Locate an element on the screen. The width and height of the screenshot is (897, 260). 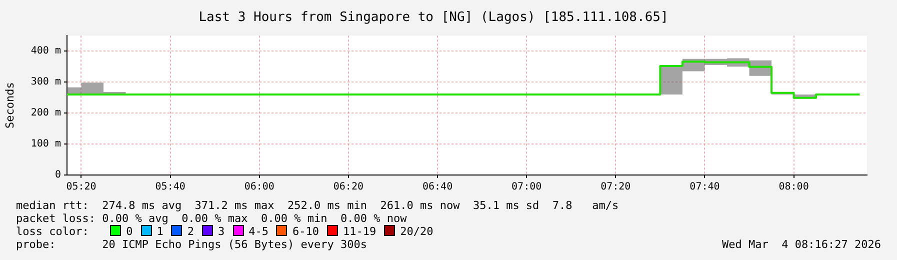
x-tick-label: 06:40 is located at coordinates (437, 187).